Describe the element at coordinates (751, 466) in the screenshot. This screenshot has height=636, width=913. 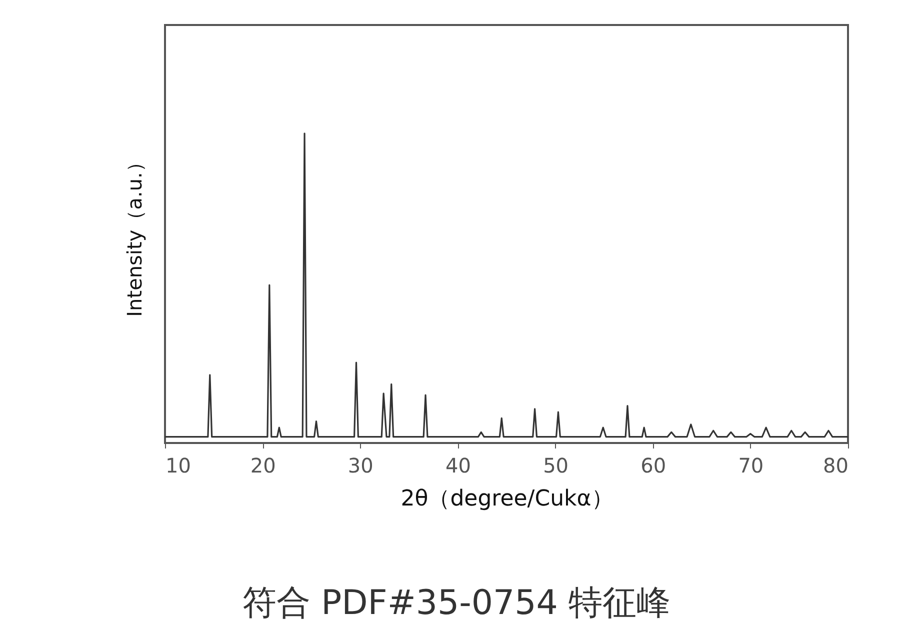
I see `x-tick-label: 70` at that location.